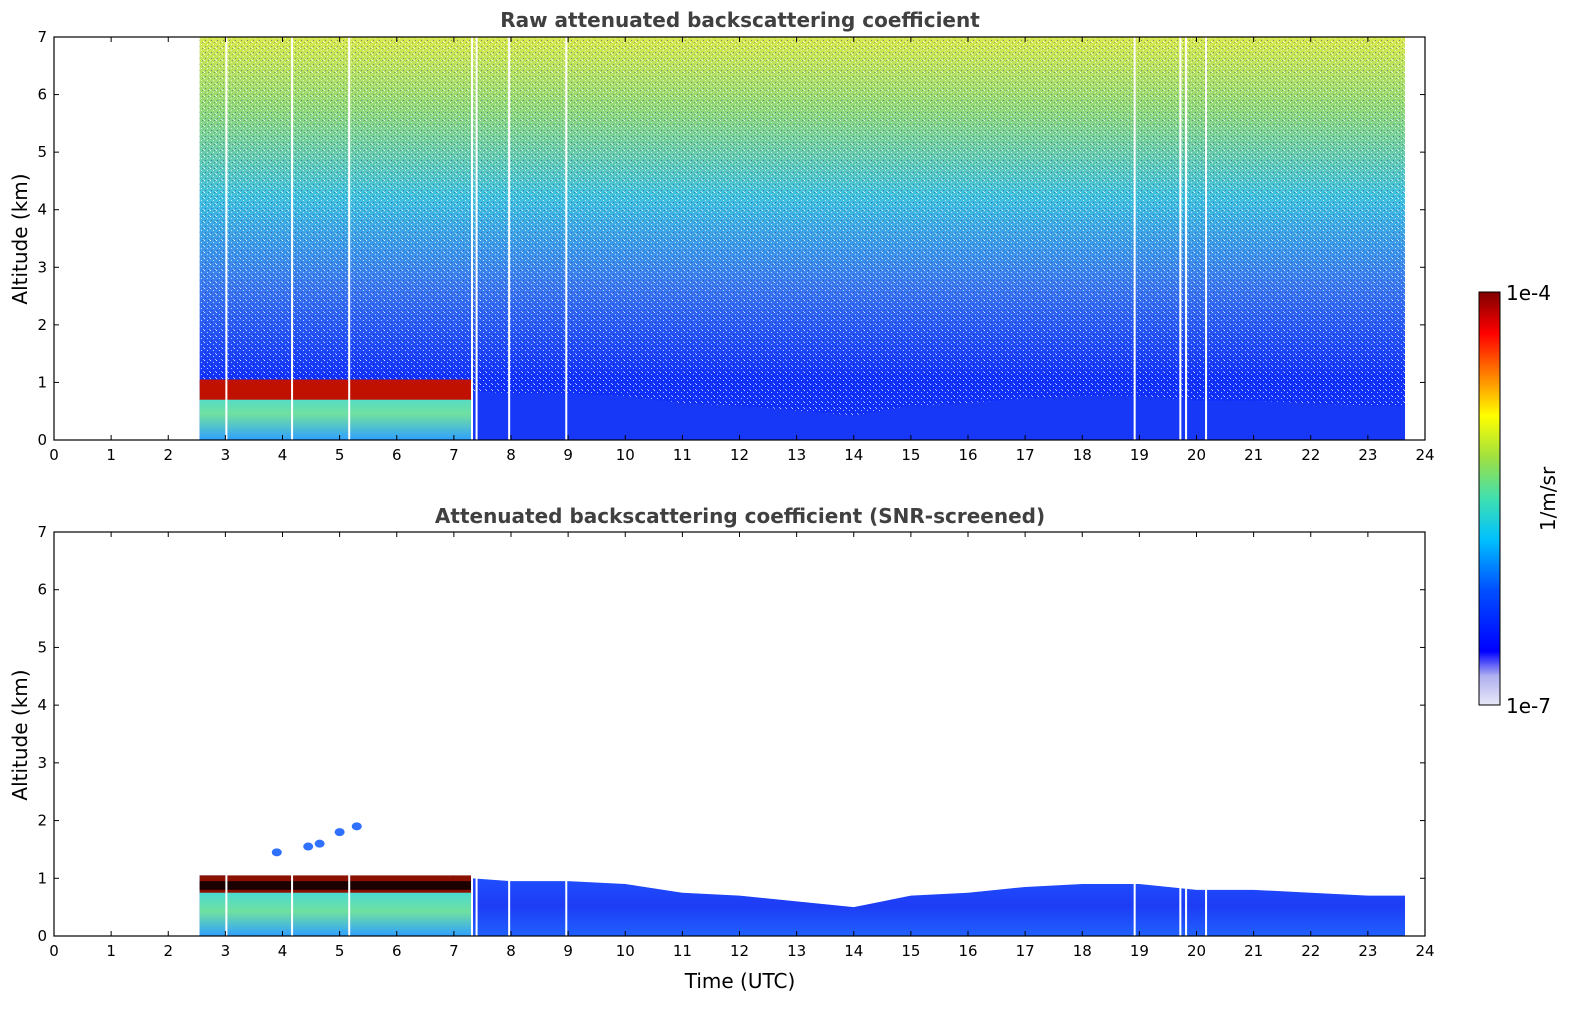  I want to click on raw-layer-top, so click(335, 389).